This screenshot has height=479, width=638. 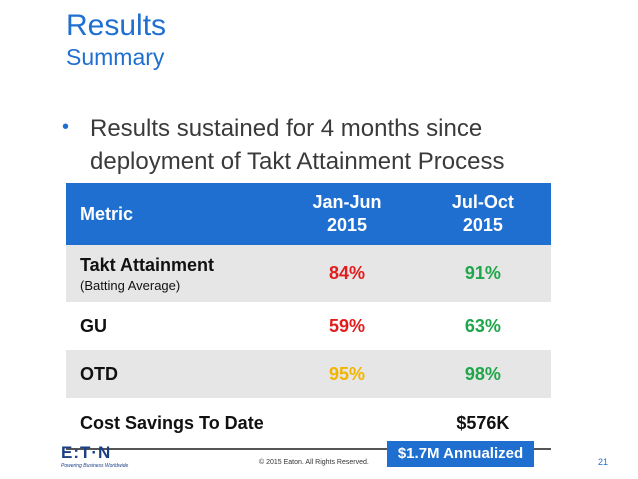 What do you see at coordinates (347, 273) in the screenshot?
I see `value-jan-jun: 84%` at bounding box center [347, 273].